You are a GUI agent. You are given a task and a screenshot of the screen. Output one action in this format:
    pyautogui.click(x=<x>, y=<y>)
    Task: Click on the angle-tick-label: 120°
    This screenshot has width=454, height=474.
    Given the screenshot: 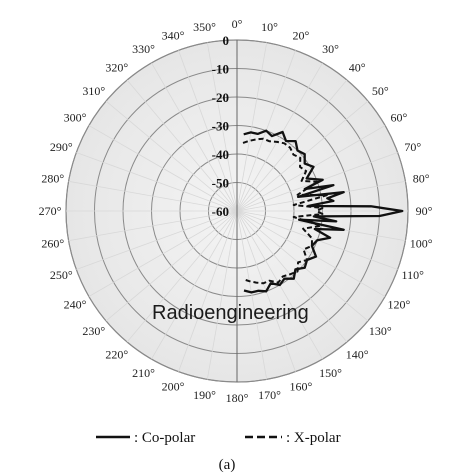 What is the action you would take?
    pyautogui.click(x=399, y=305)
    